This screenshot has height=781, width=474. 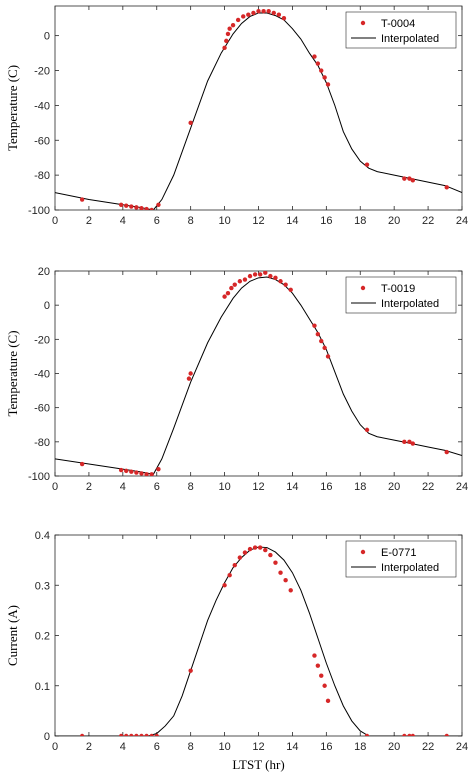 What do you see at coordinates (42, 637) in the screenshot?
I see `y-tick-label: 0.2` at bounding box center [42, 637].